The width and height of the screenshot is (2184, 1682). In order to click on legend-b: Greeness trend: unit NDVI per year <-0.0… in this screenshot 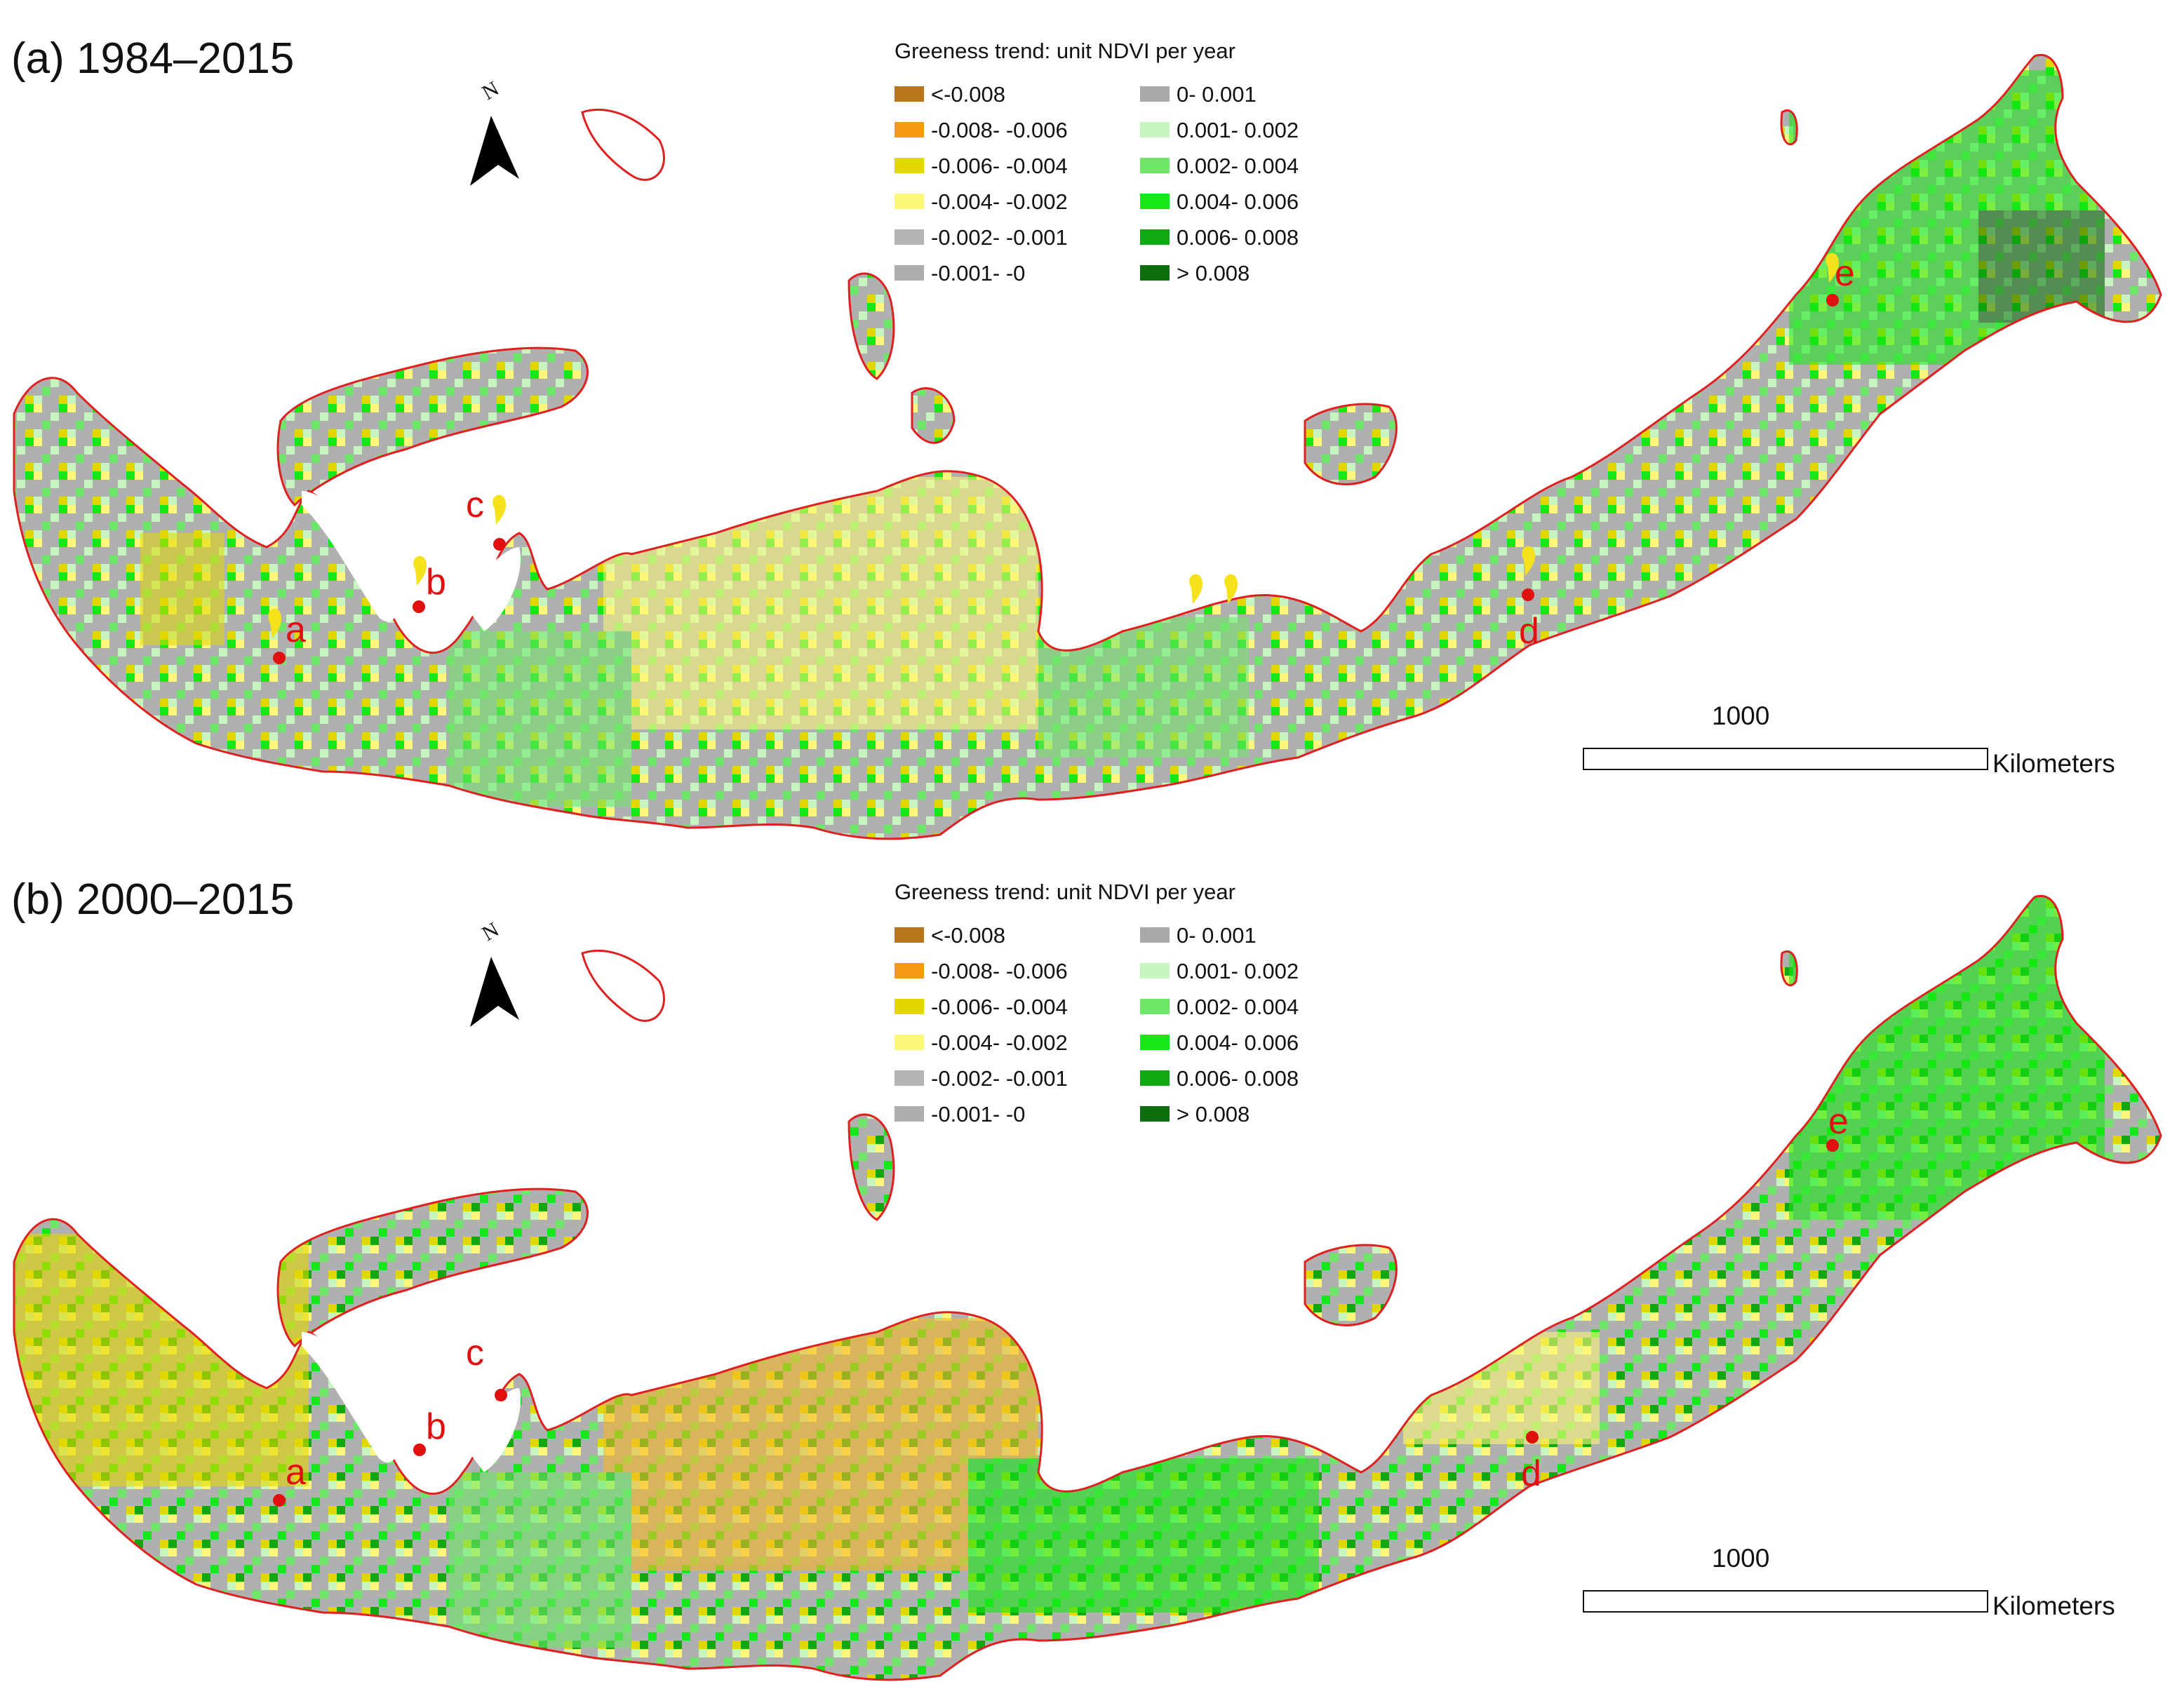, I will do `click(1147, 1013)`.